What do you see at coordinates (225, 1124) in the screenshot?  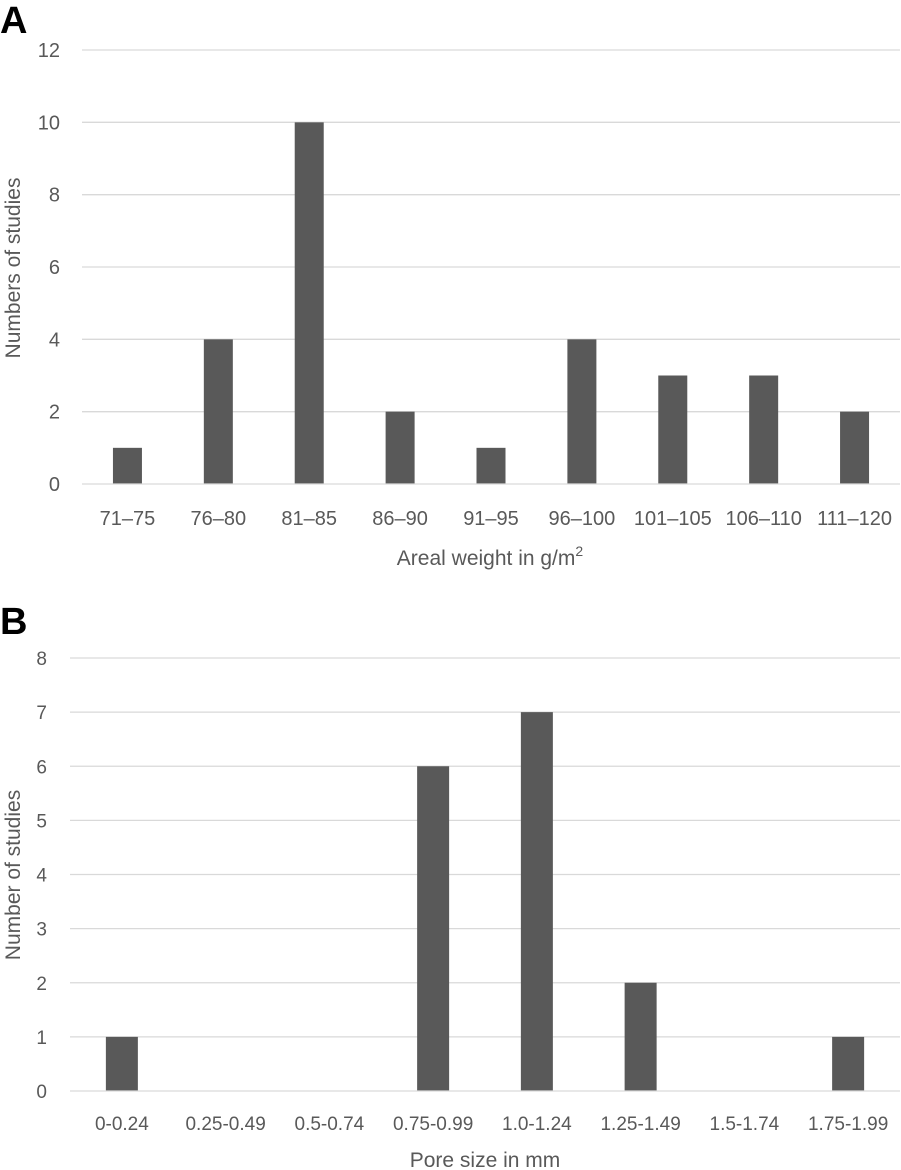 I see `panel-b-x-tick-label: 0.25-0.49` at bounding box center [225, 1124].